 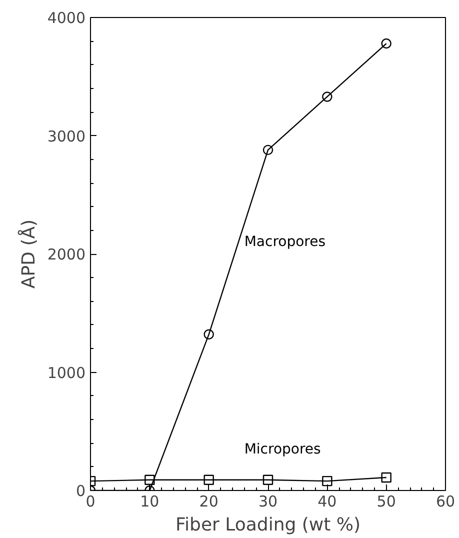 What do you see at coordinates (66, 373) in the screenshot?
I see `y-tick-label: 1000` at bounding box center [66, 373].